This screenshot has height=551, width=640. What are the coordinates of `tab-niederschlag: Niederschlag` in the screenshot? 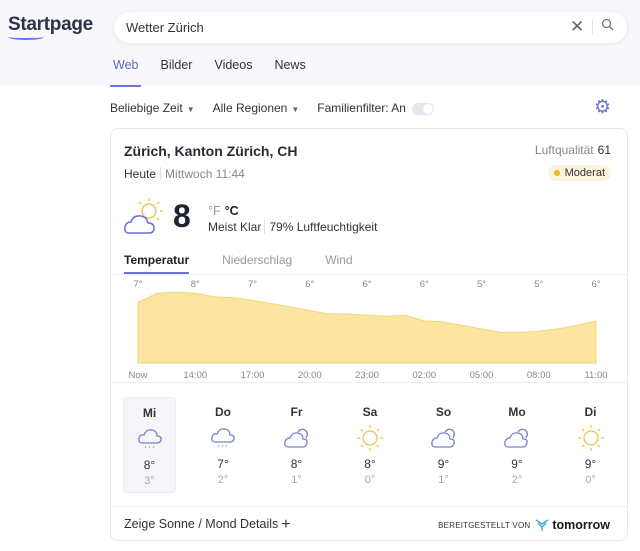 It's located at (257, 260).